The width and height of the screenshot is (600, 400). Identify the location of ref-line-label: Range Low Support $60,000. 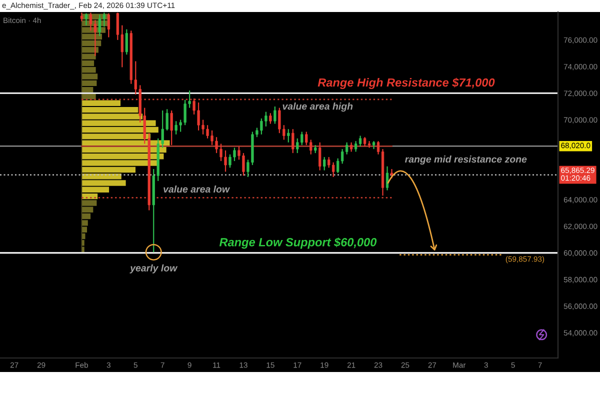
(298, 243).